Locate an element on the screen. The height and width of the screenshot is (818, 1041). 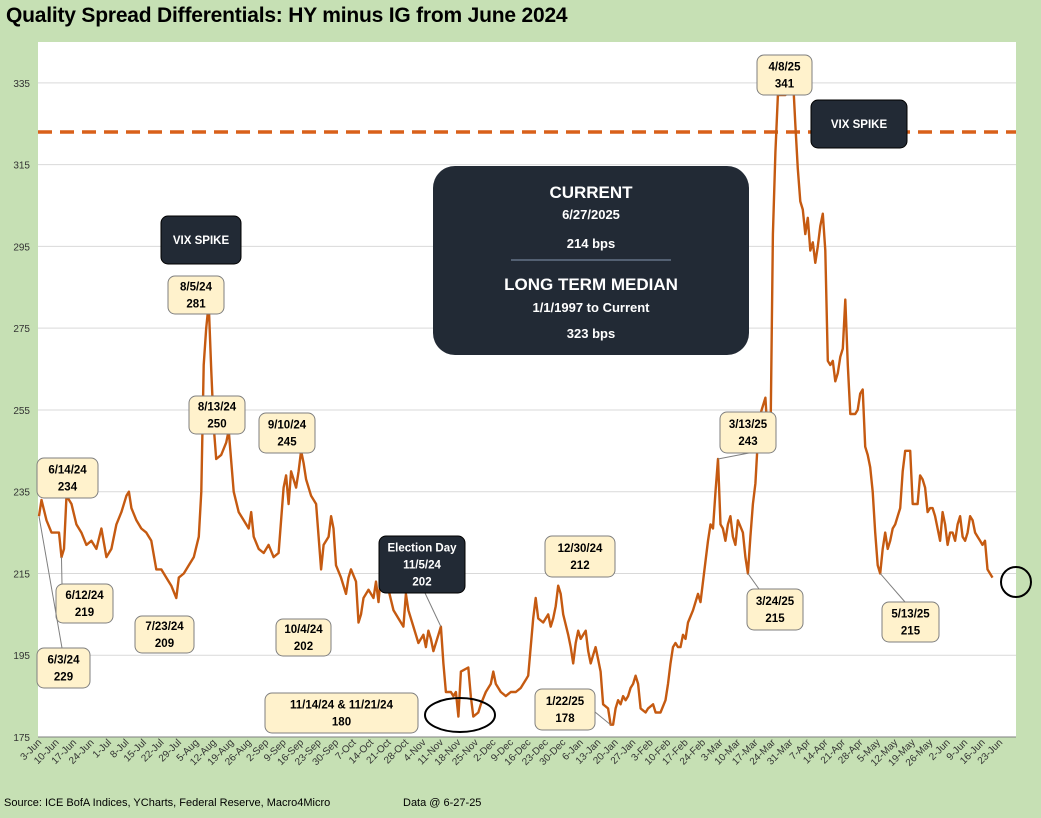
y-tick-label: 275 is located at coordinates (21, 329).